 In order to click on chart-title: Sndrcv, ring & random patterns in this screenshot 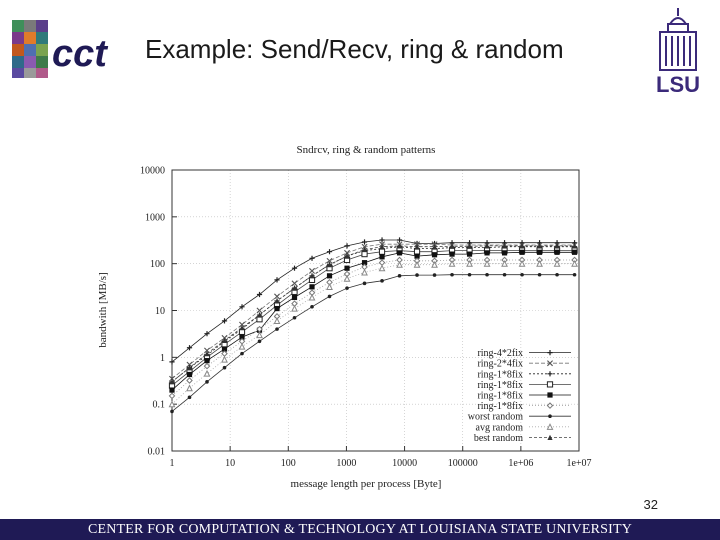, I will do `click(366, 150)`.